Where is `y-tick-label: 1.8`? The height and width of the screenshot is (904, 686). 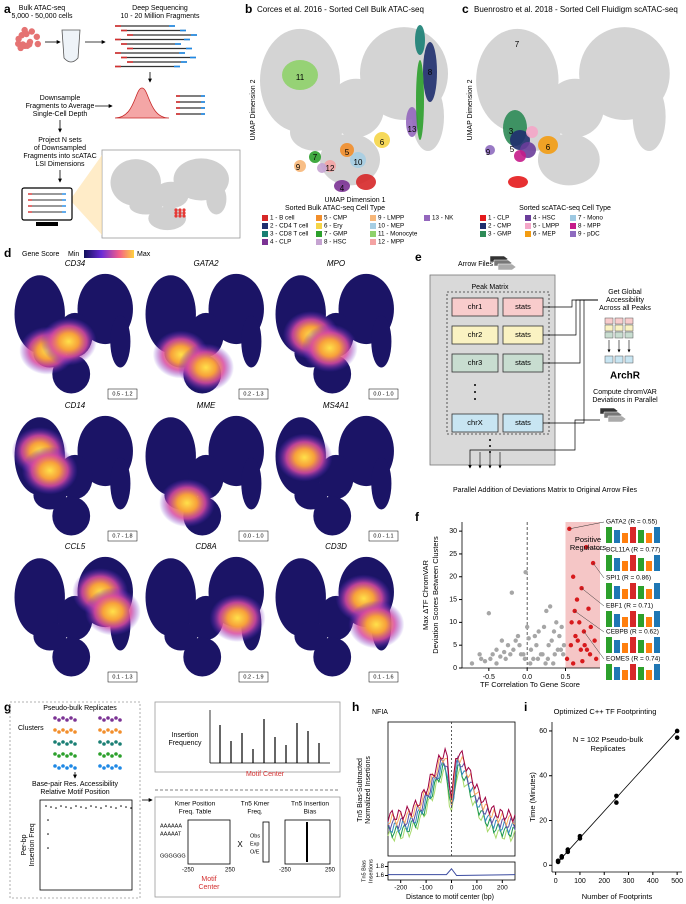 y-tick-label: 1.8 is located at coordinates (380, 867).